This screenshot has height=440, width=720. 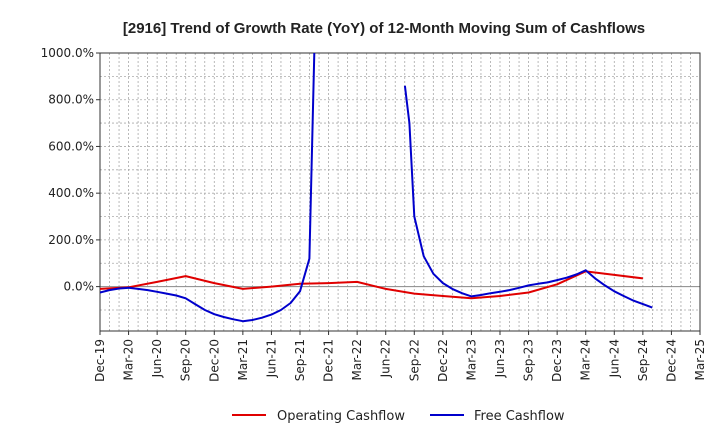 I want to click on x-tick-label: Mar-20, so click(x=129, y=359).